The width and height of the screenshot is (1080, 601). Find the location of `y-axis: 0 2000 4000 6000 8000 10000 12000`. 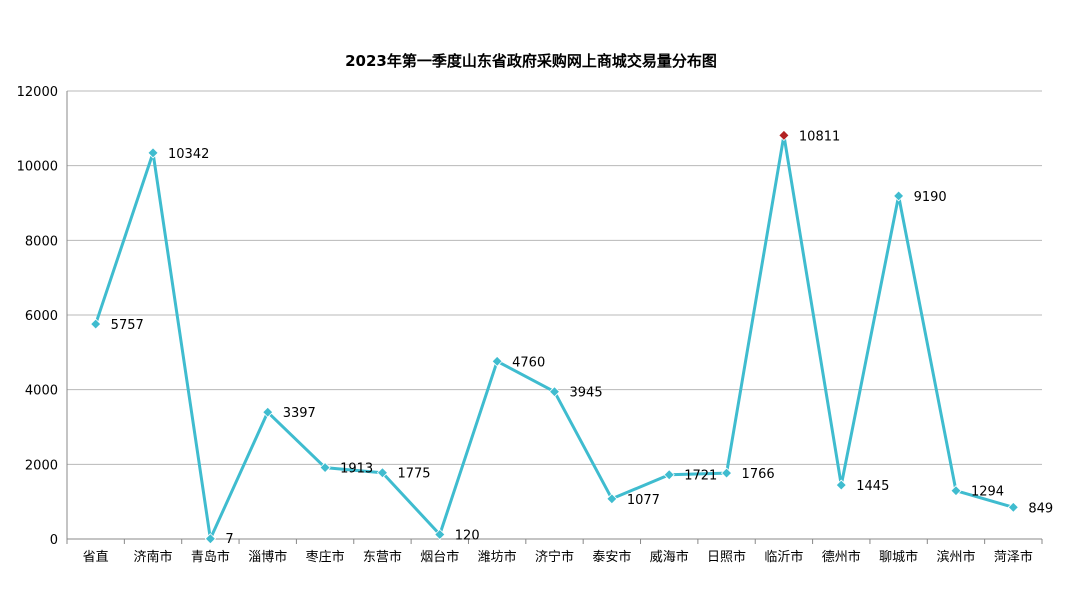

y-axis: 0 2000 4000 6000 8000 10000 12000 is located at coordinates (42, 316).